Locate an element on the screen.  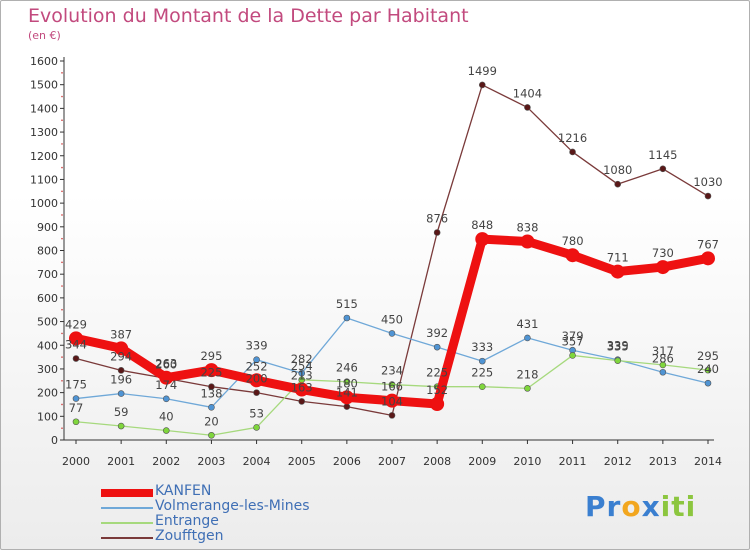
data-label: 1030 is located at coordinates (707, 182).